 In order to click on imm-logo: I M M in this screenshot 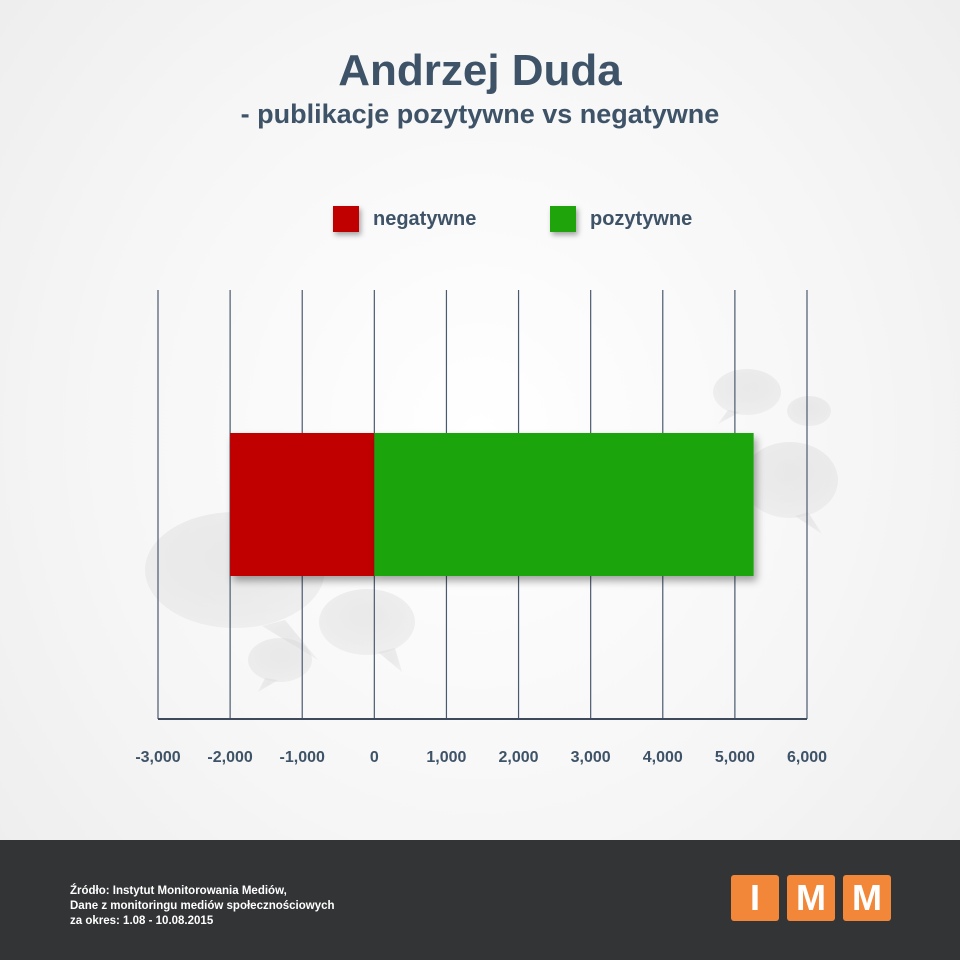, I will do `click(811, 898)`.